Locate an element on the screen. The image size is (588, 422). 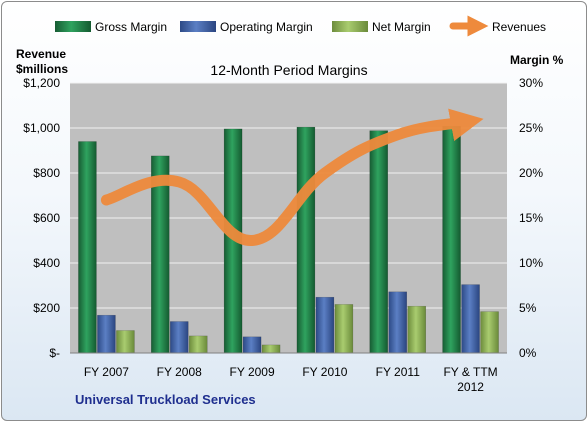
category-label-0: FY 2007 is located at coordinates (106, 372).